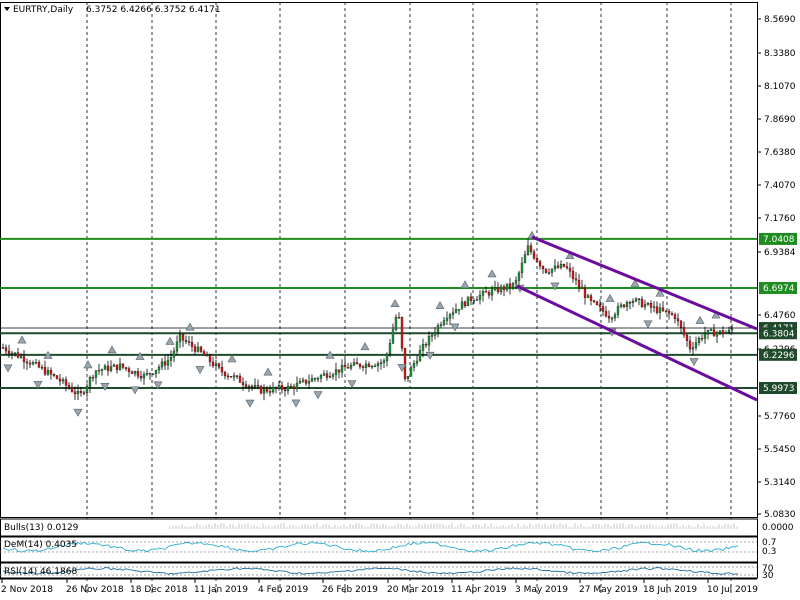 The image size is (800, 600). I want to click on chart-header: EURTRY,Daily 6.3752 6.4266 6.3752 6.4171, so click(112, 10).